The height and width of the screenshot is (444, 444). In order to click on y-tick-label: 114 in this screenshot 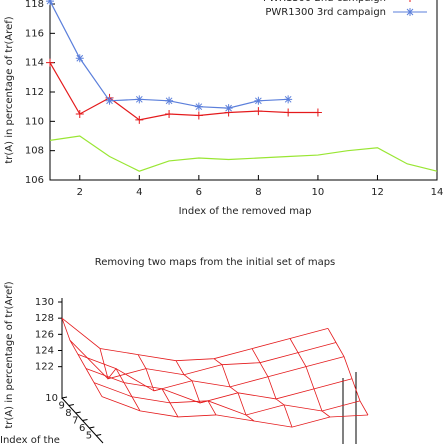, I will do `click(34, 63)`.